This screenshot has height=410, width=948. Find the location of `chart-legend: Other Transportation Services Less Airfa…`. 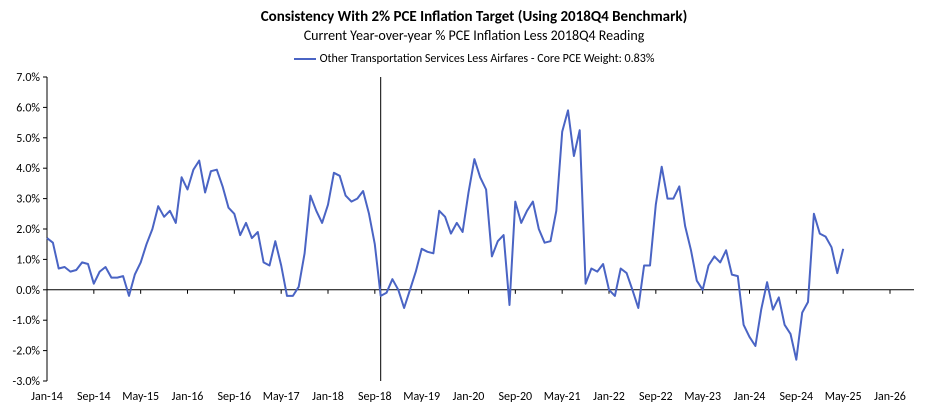

chart-legend: Other Transportation Services Less Airfa… is located at coordinates (474, 59).